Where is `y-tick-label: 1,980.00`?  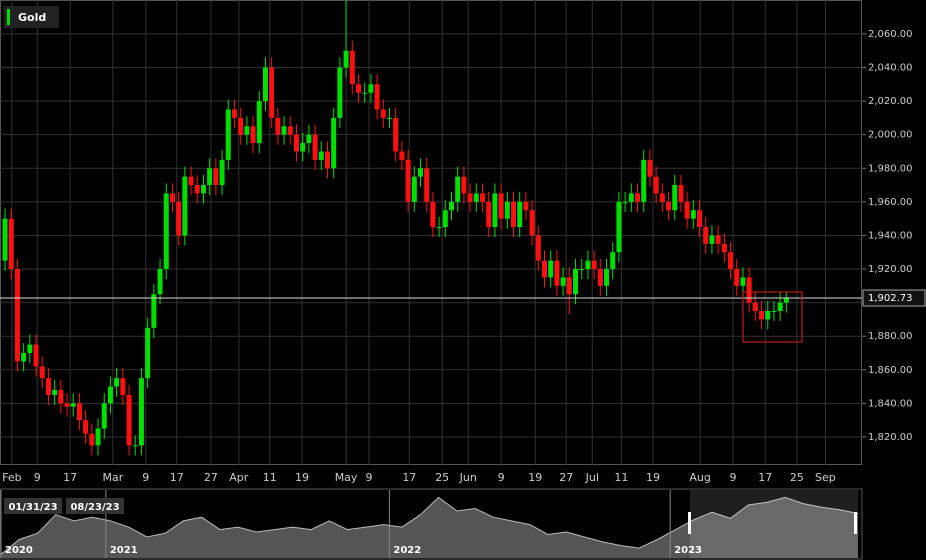
y-tick-label: 1,980.00 is located at coordinates (890, 168).